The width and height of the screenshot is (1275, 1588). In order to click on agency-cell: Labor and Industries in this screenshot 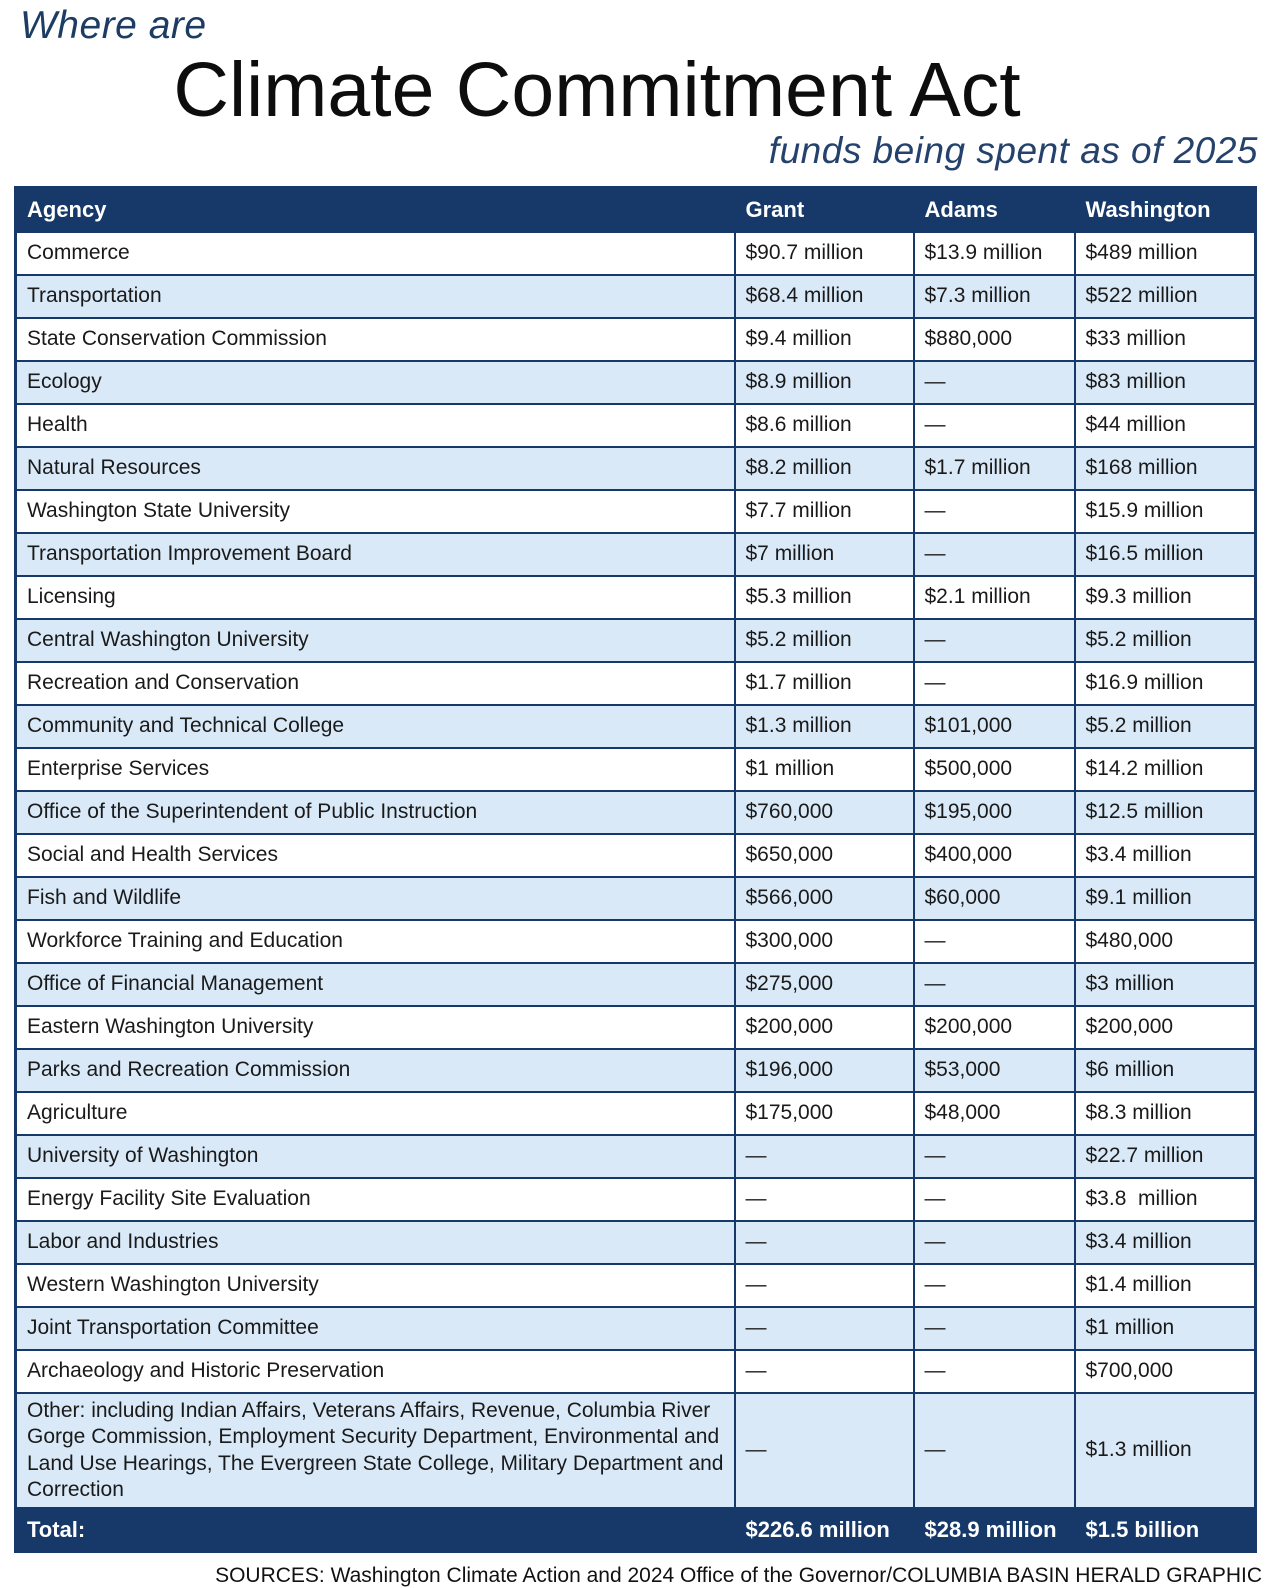, I will do `click(375, 1242)`.